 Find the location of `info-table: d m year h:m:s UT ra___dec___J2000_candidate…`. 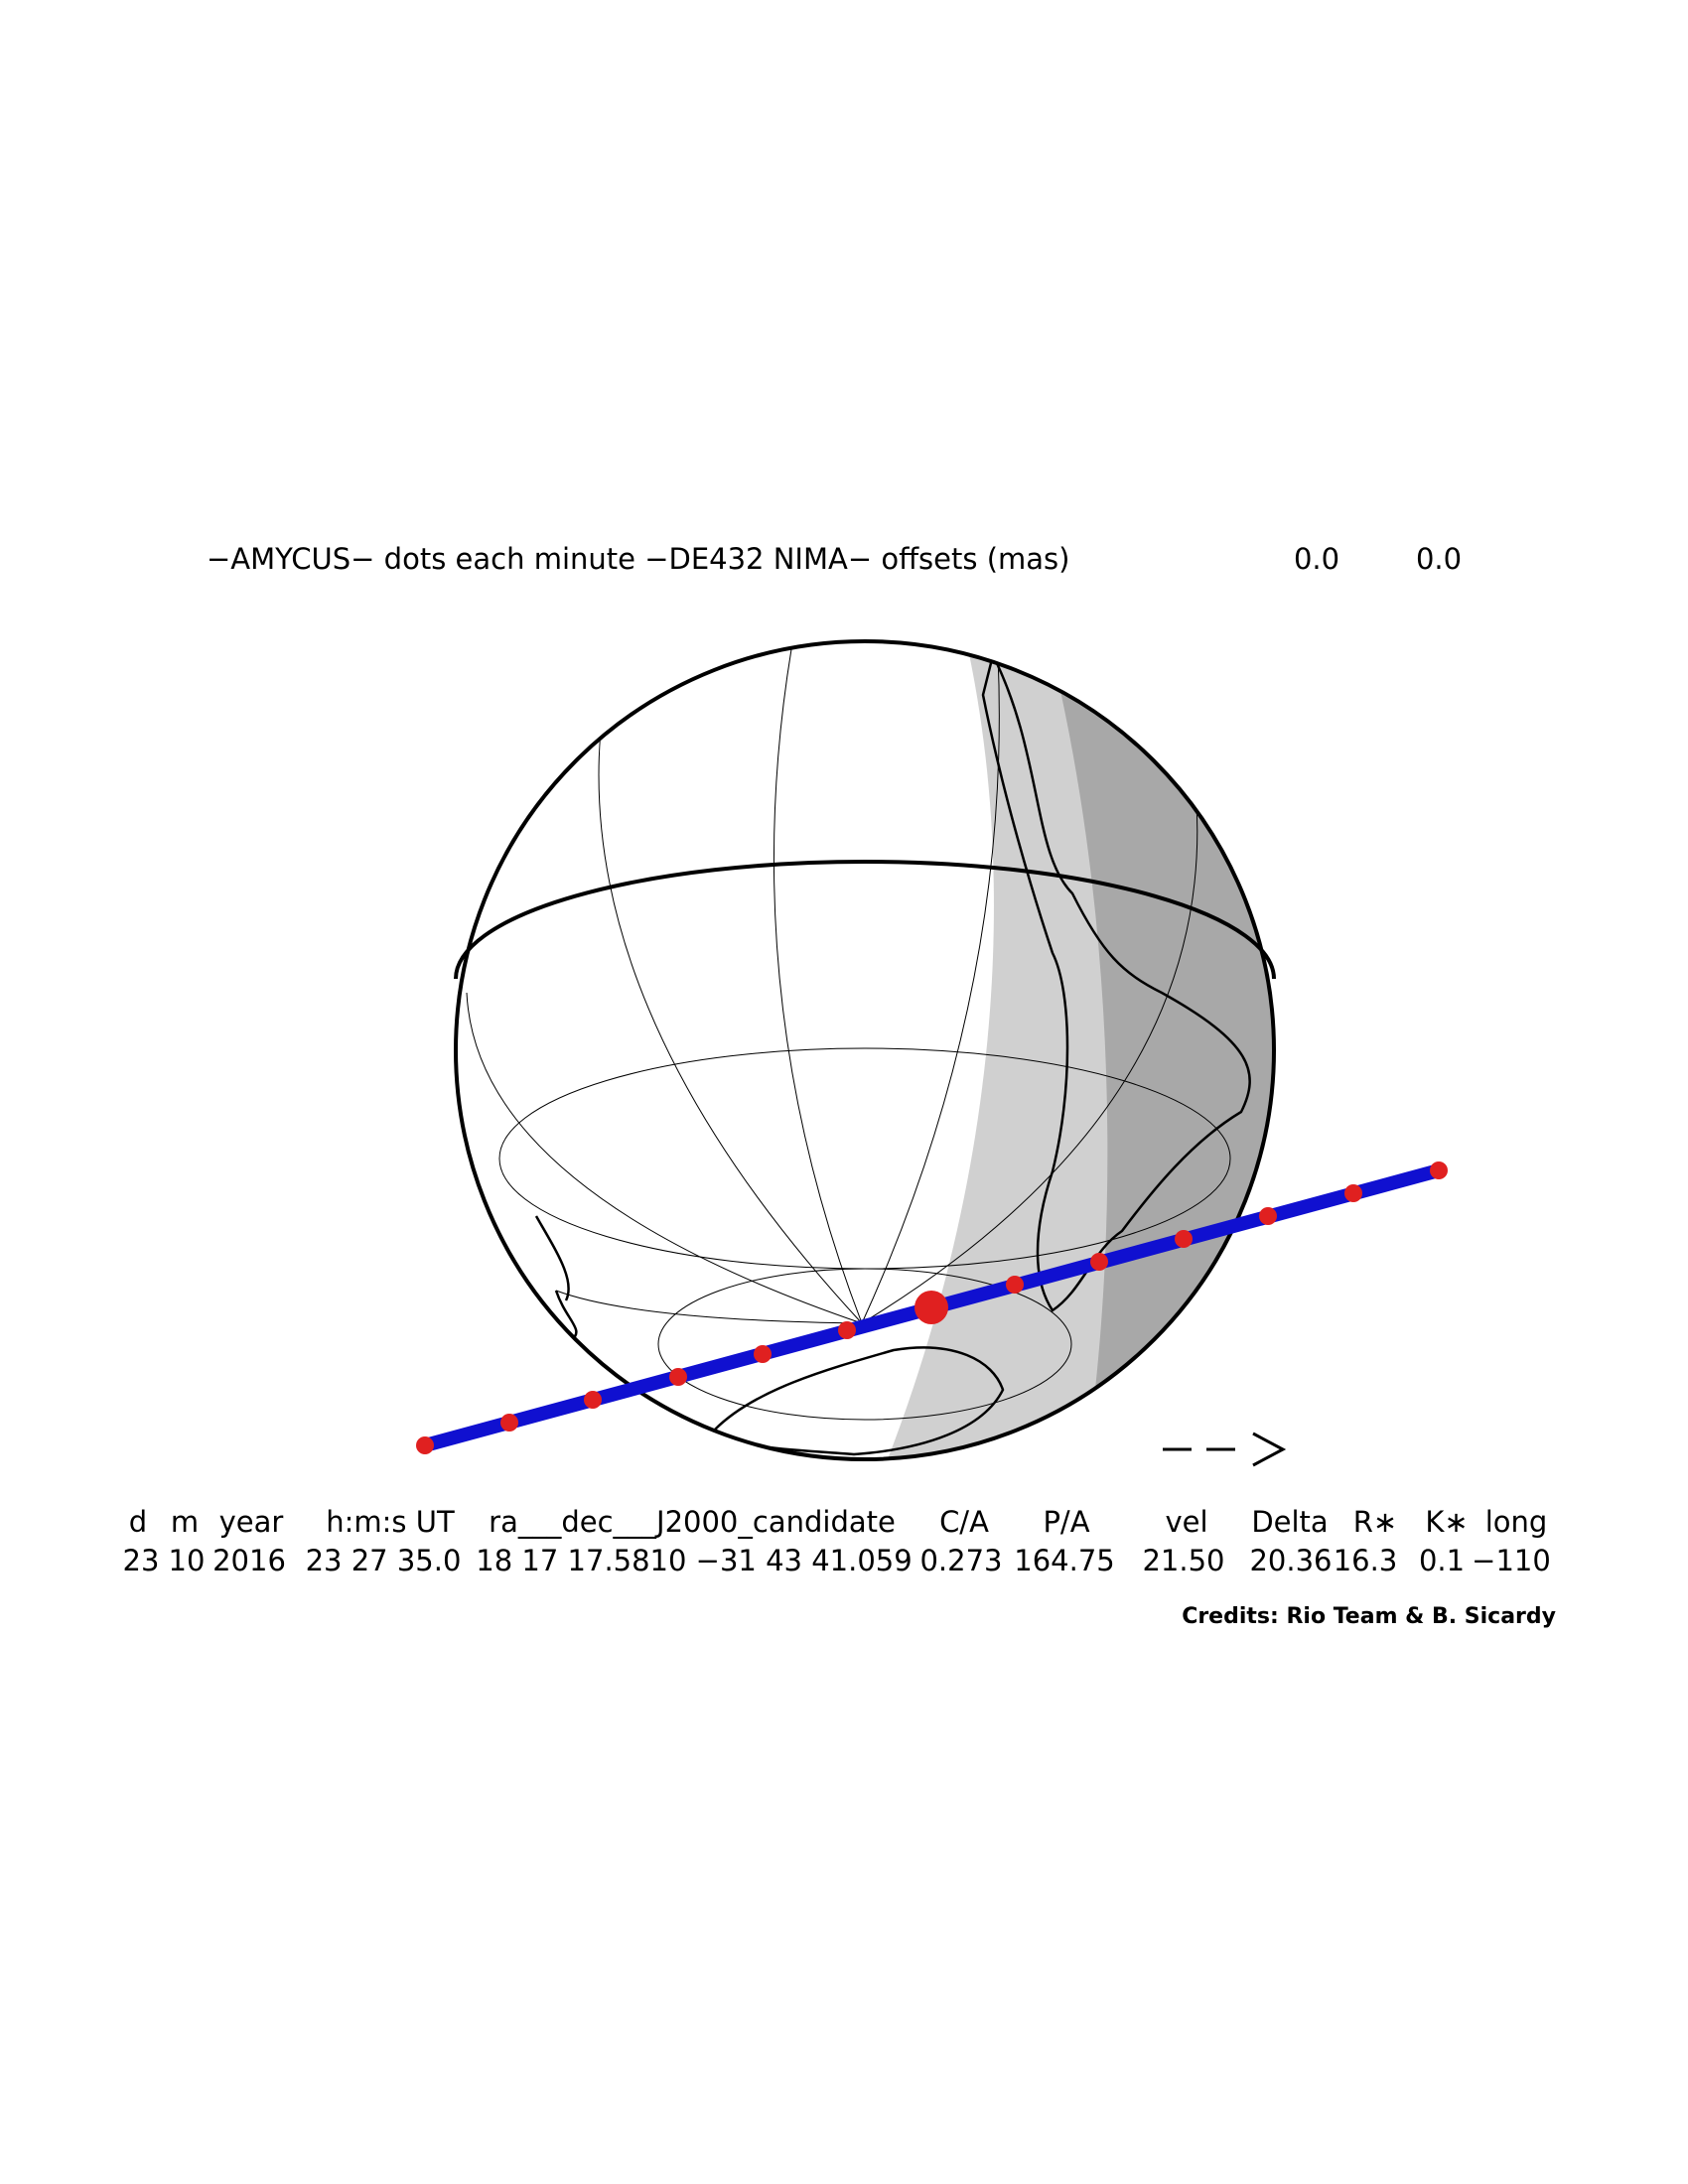

info-table: d m year h:m:s UT ra___dec___J2000_candidate… is located at coordinates (837, 1541).